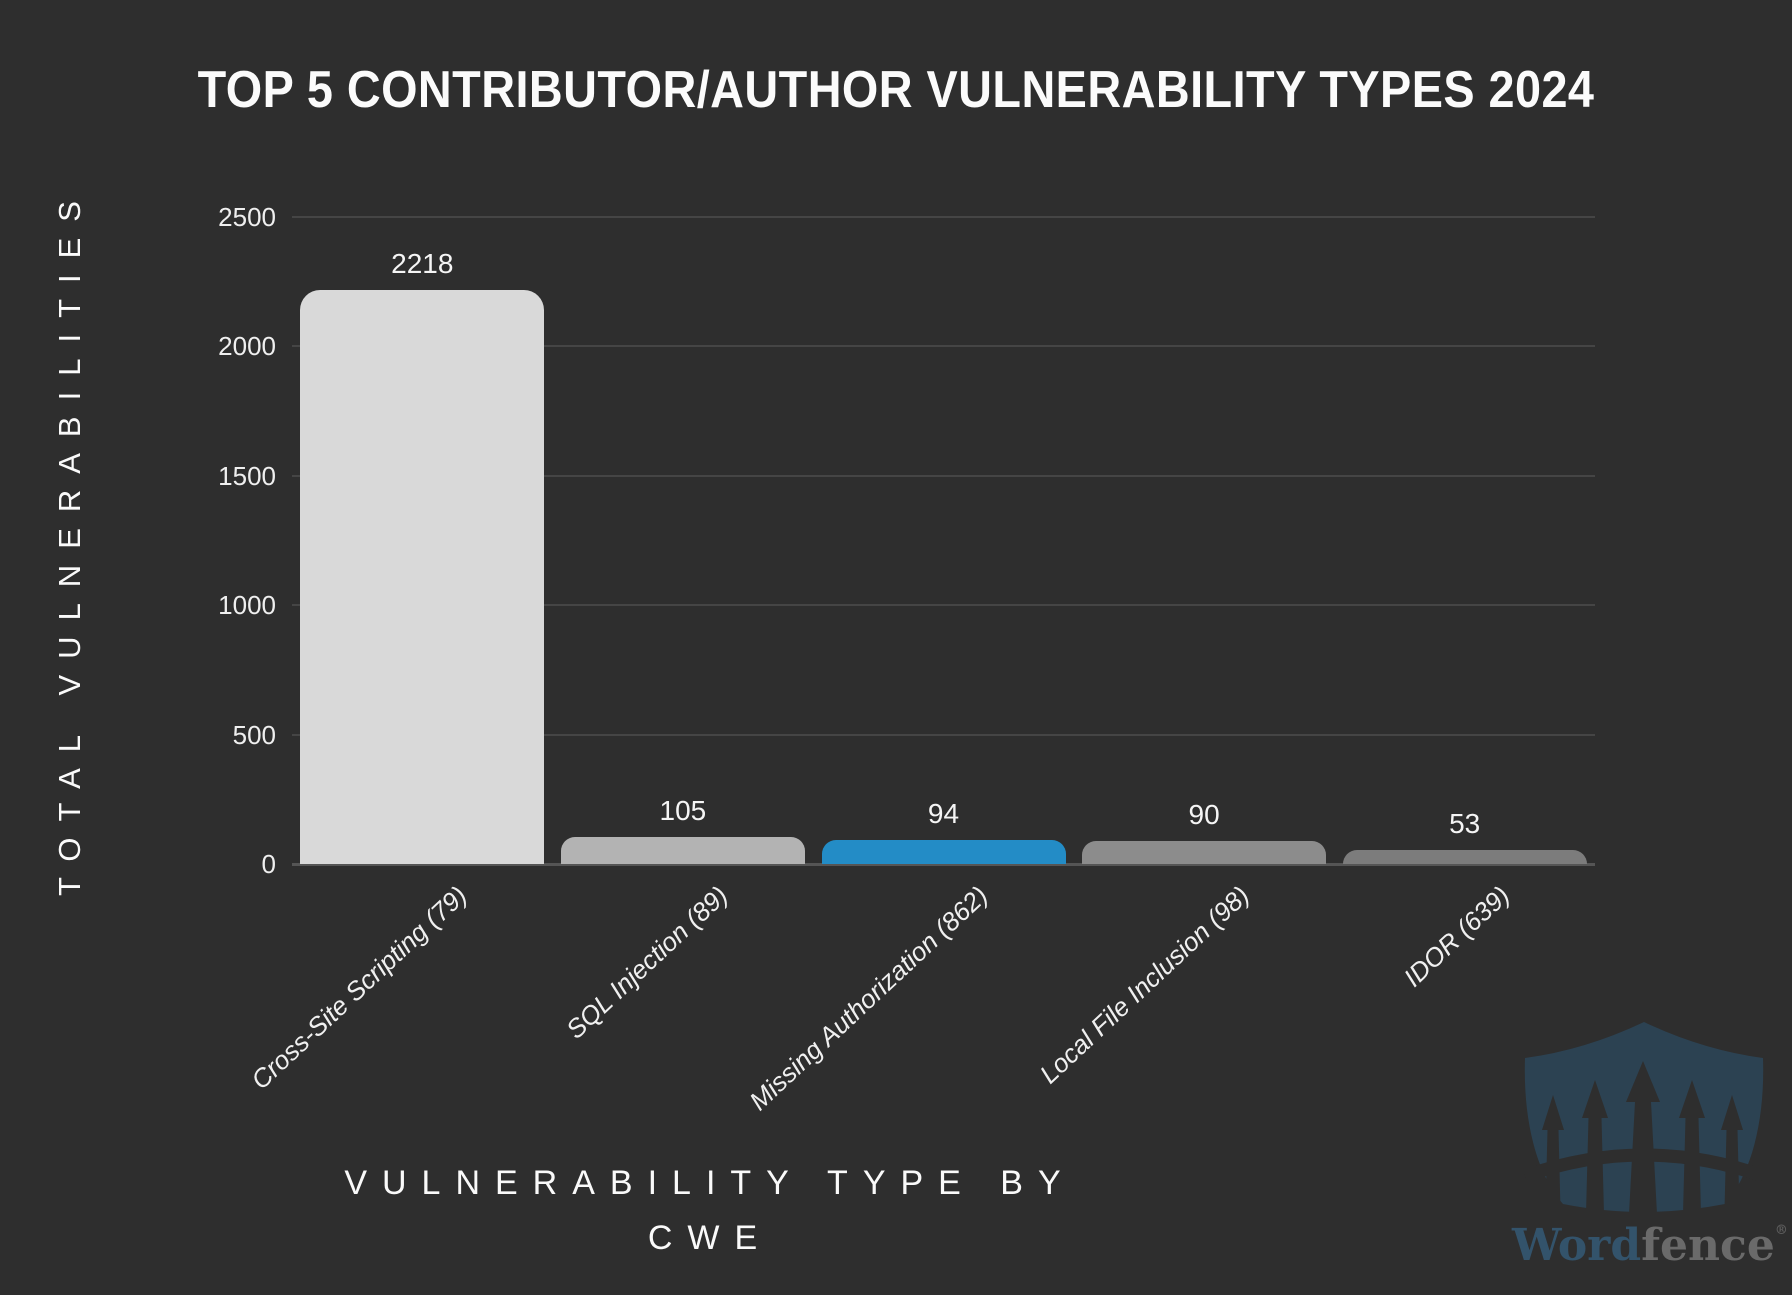  Describe the element at coordinates (247, 217) in the screenshot. I see `y-tick-label: 2500` at that location.